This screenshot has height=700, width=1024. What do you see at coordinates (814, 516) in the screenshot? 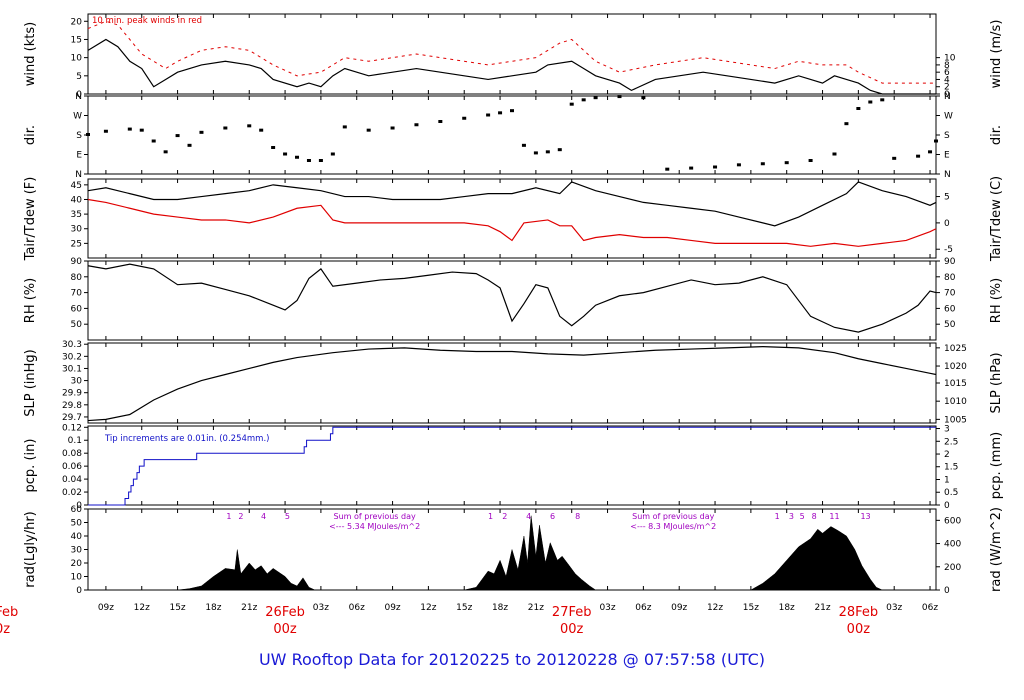
I see `rad-mark-label: 8` at bounding box center [814, 516].